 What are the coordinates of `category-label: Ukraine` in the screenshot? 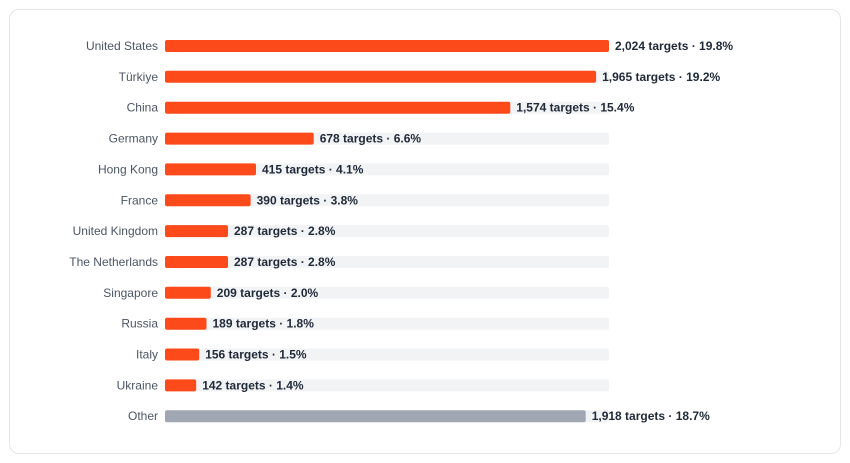 It's located at (138, 385).